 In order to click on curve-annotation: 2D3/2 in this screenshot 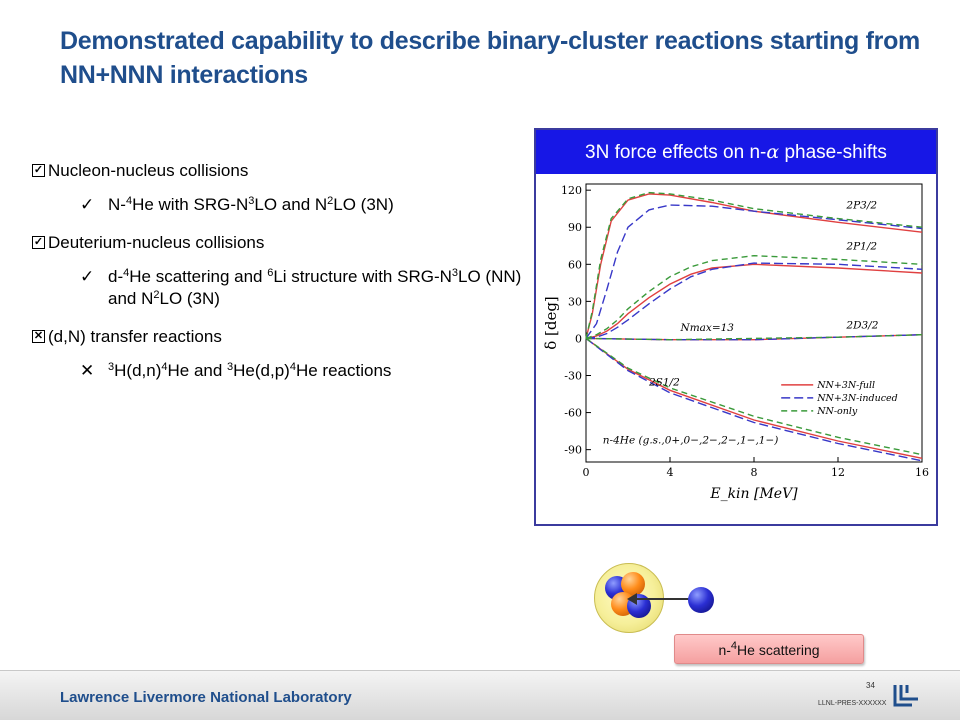, I will do `click(861, 326)`.